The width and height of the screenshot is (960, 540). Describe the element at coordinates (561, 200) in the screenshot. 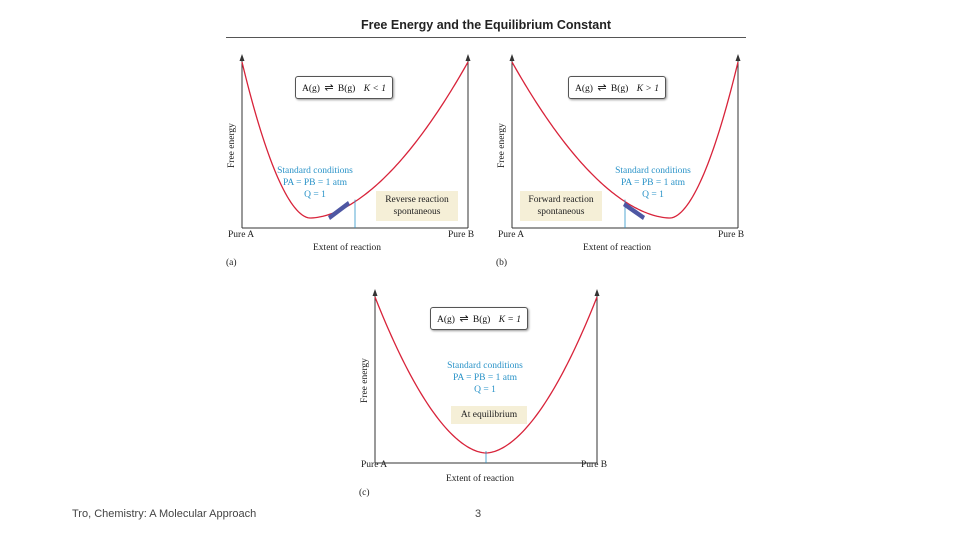

I see `note-line-1: Forward reaction` at that location.